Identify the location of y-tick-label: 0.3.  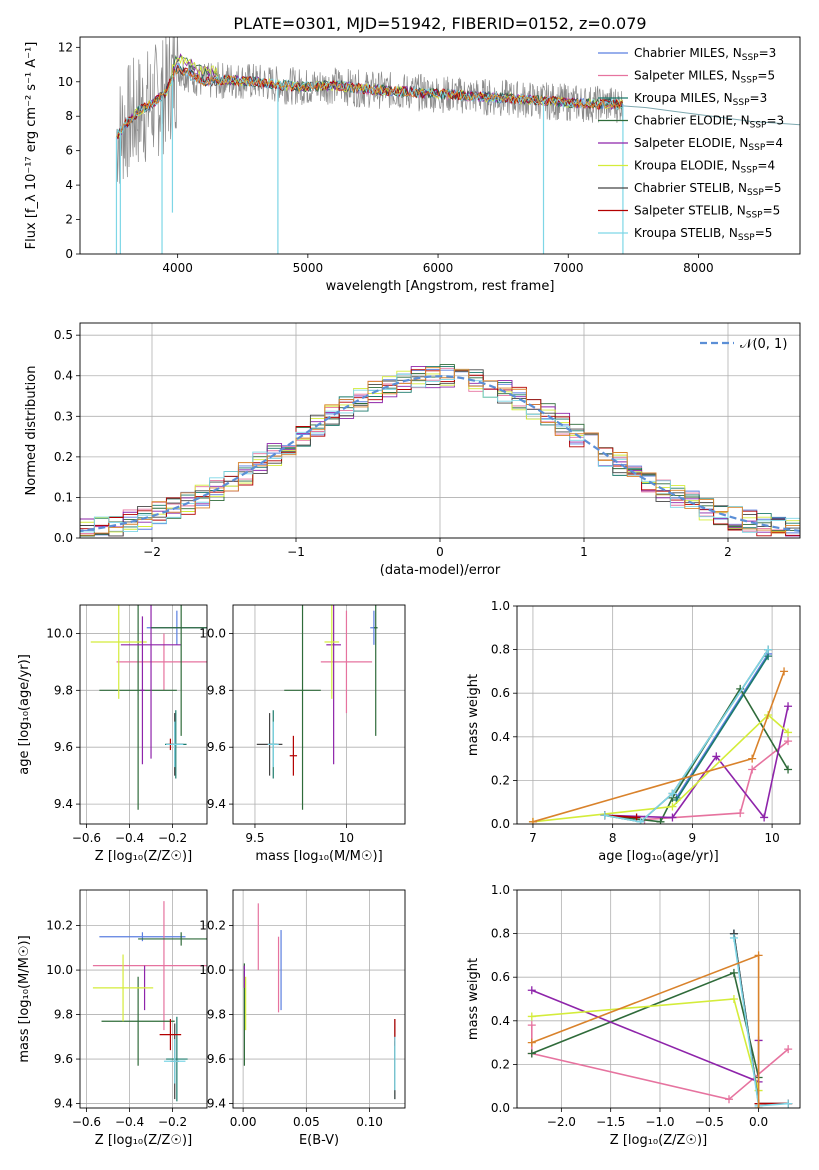
(63, 416).